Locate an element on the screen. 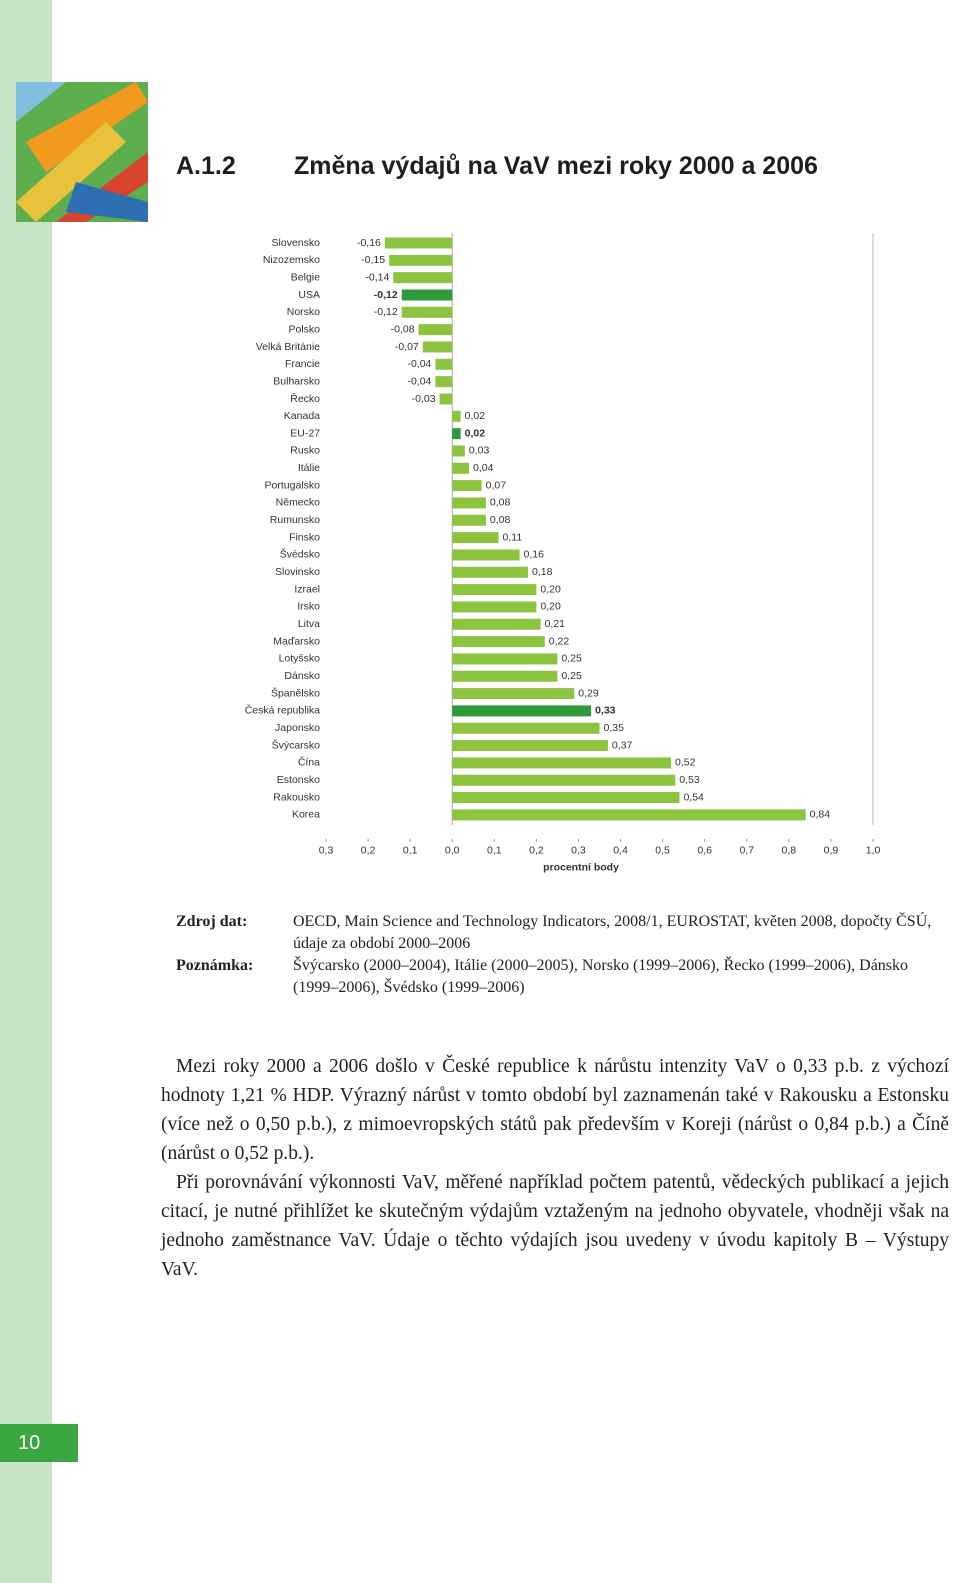 This screenshot has height=1583, width=960. value-label: 0,11 is located at coordinates (513, 537).